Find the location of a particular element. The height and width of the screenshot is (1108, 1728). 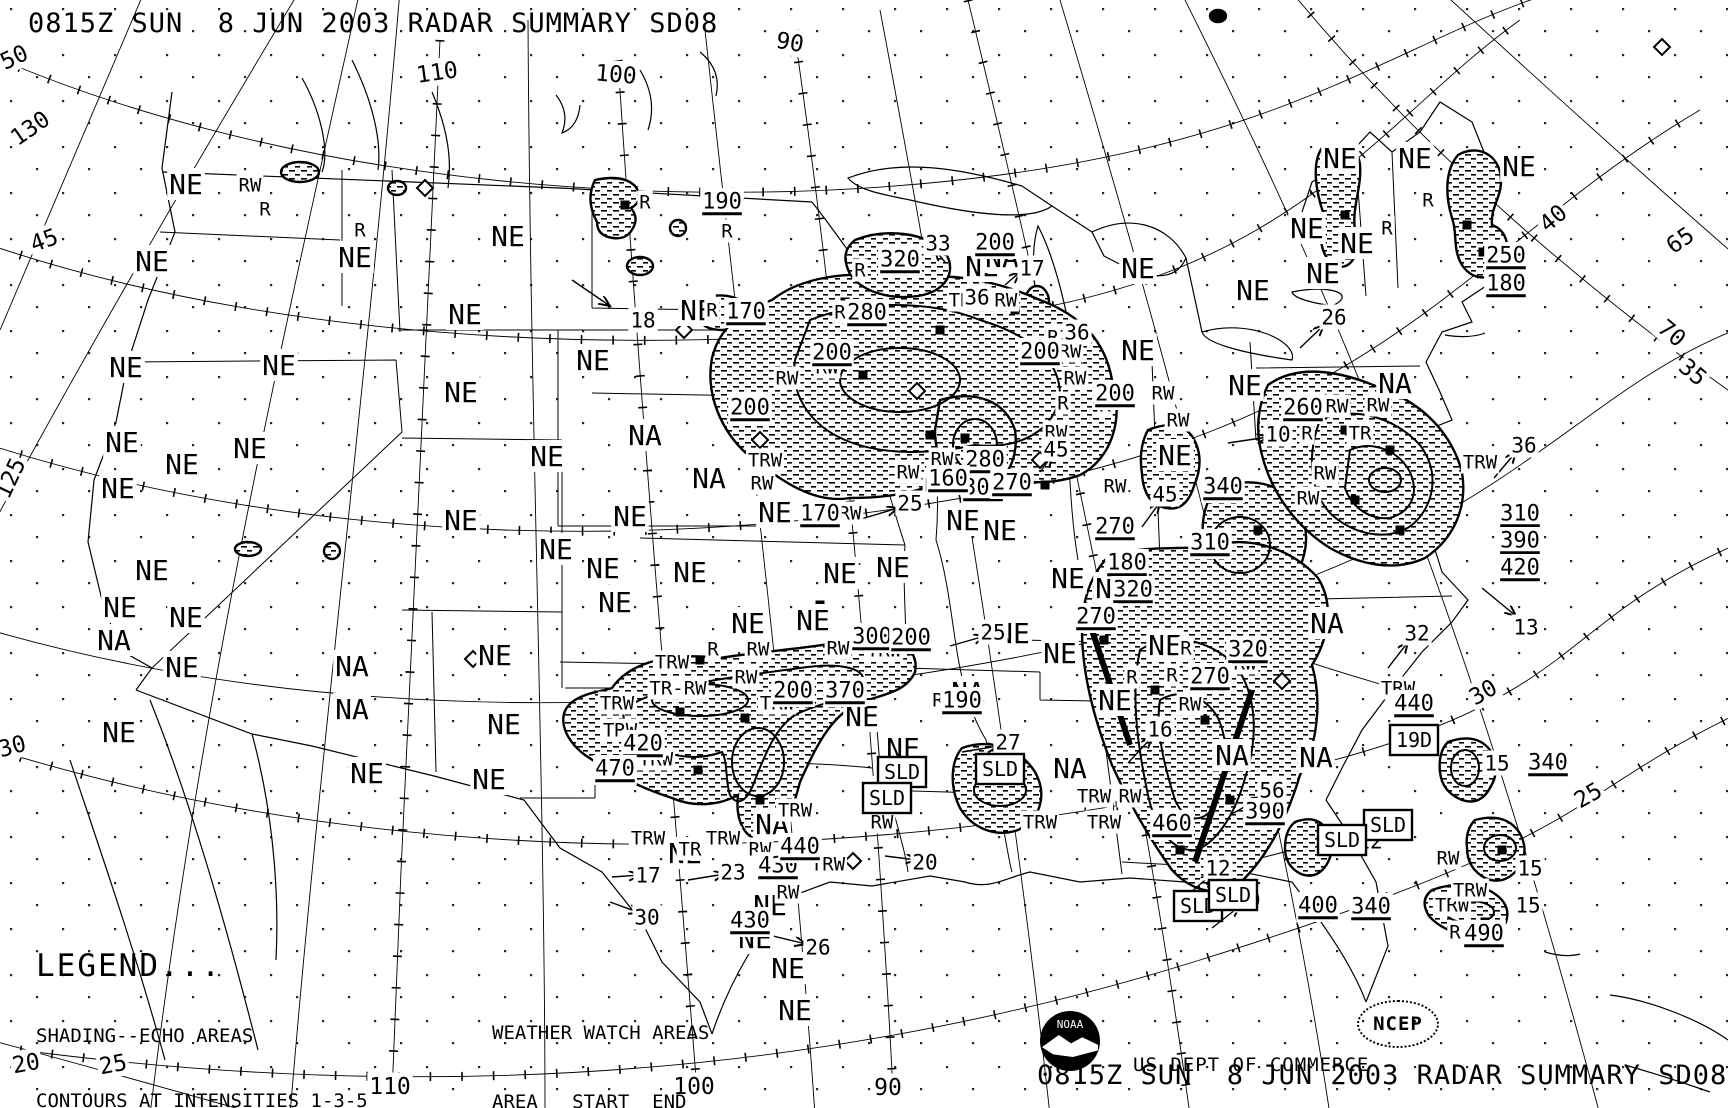

map-label-440: 440 is located at coordinates (1414, 705).